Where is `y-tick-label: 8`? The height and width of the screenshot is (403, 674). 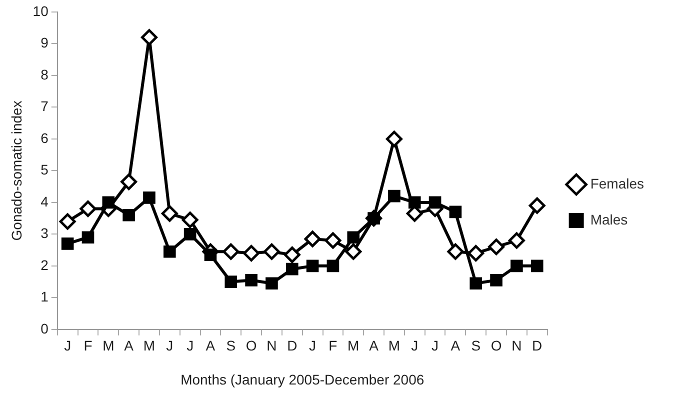 y-tick-label: 8 is located at coordinates (44, 74).